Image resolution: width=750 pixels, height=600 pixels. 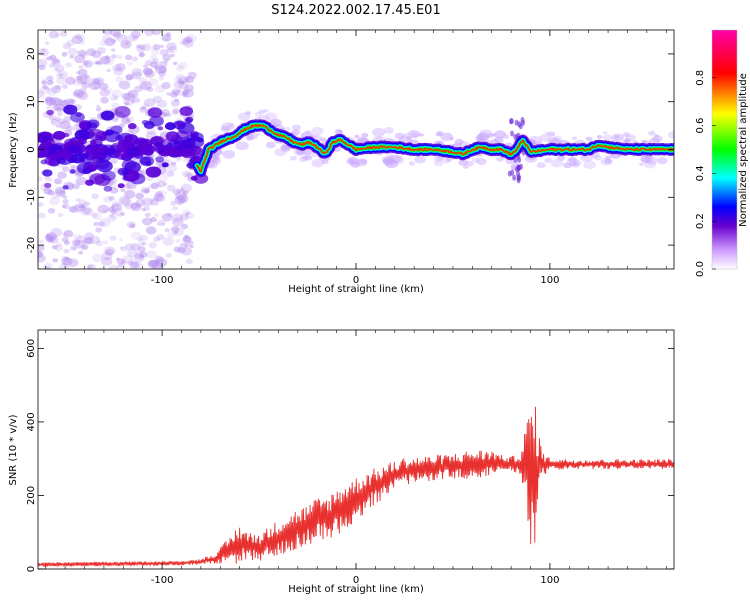 I want to click on snr-y-label: SNR (10 * v/v), so click(x=13, y=449).